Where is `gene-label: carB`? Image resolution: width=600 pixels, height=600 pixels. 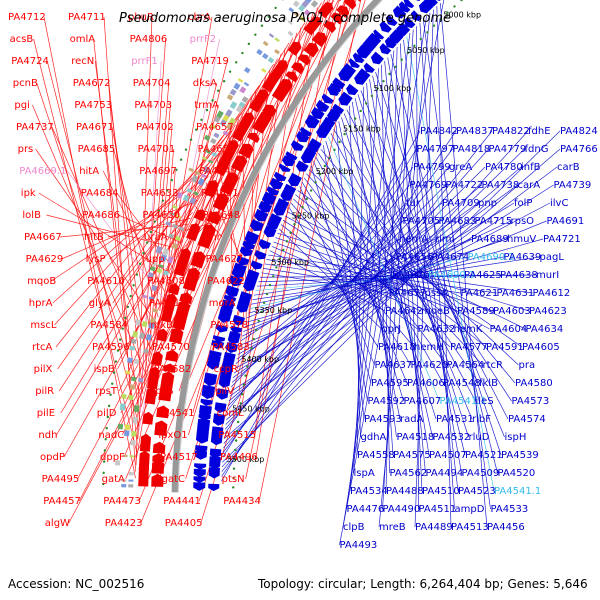
gene-label: carB is located at coordinates (568, 167).